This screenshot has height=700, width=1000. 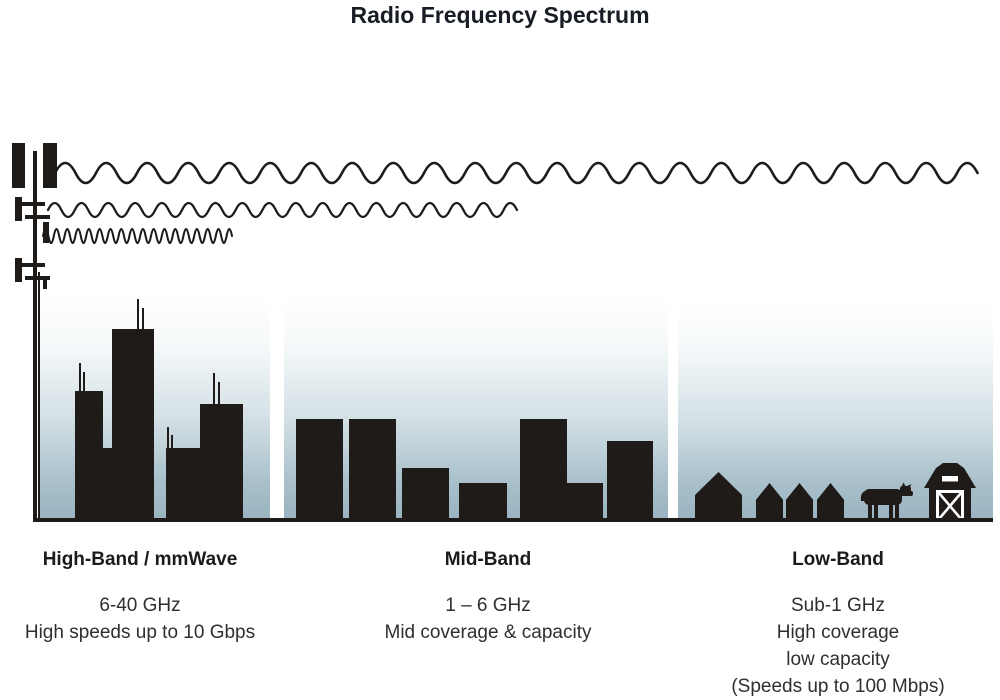 I want to click on page-title: Radio Frequency Spectrum, so click(x=500, y=15).